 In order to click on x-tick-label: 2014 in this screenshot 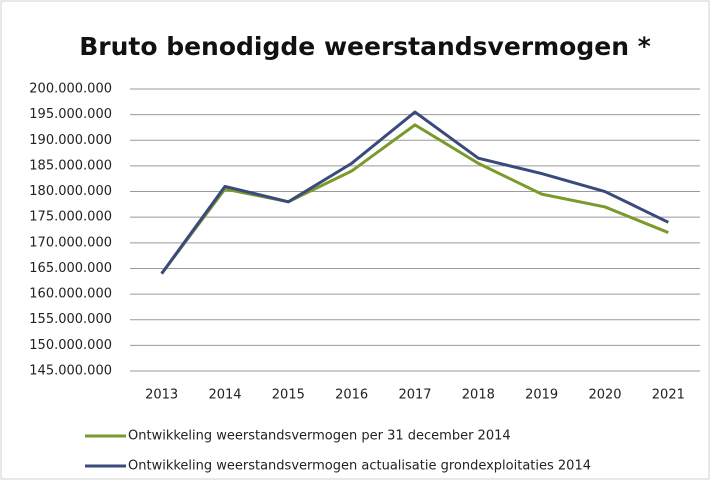, I will do `click(224, 395)`.